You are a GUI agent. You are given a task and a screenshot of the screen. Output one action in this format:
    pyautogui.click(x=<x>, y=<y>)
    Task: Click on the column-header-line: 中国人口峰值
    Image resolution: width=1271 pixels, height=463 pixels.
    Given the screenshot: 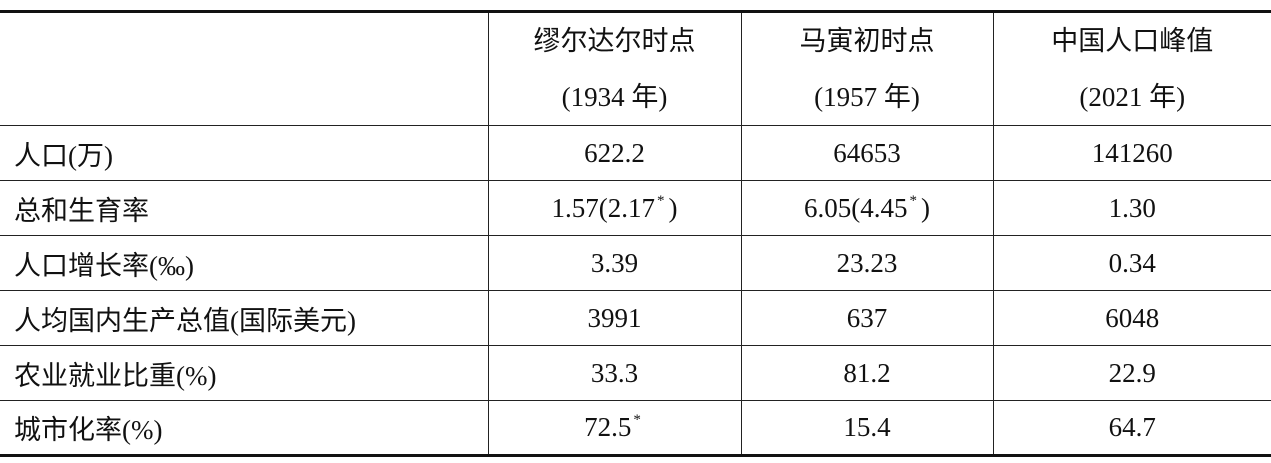 What is the action you would take?
    pyautogui.click(x=1132, y=41)
    